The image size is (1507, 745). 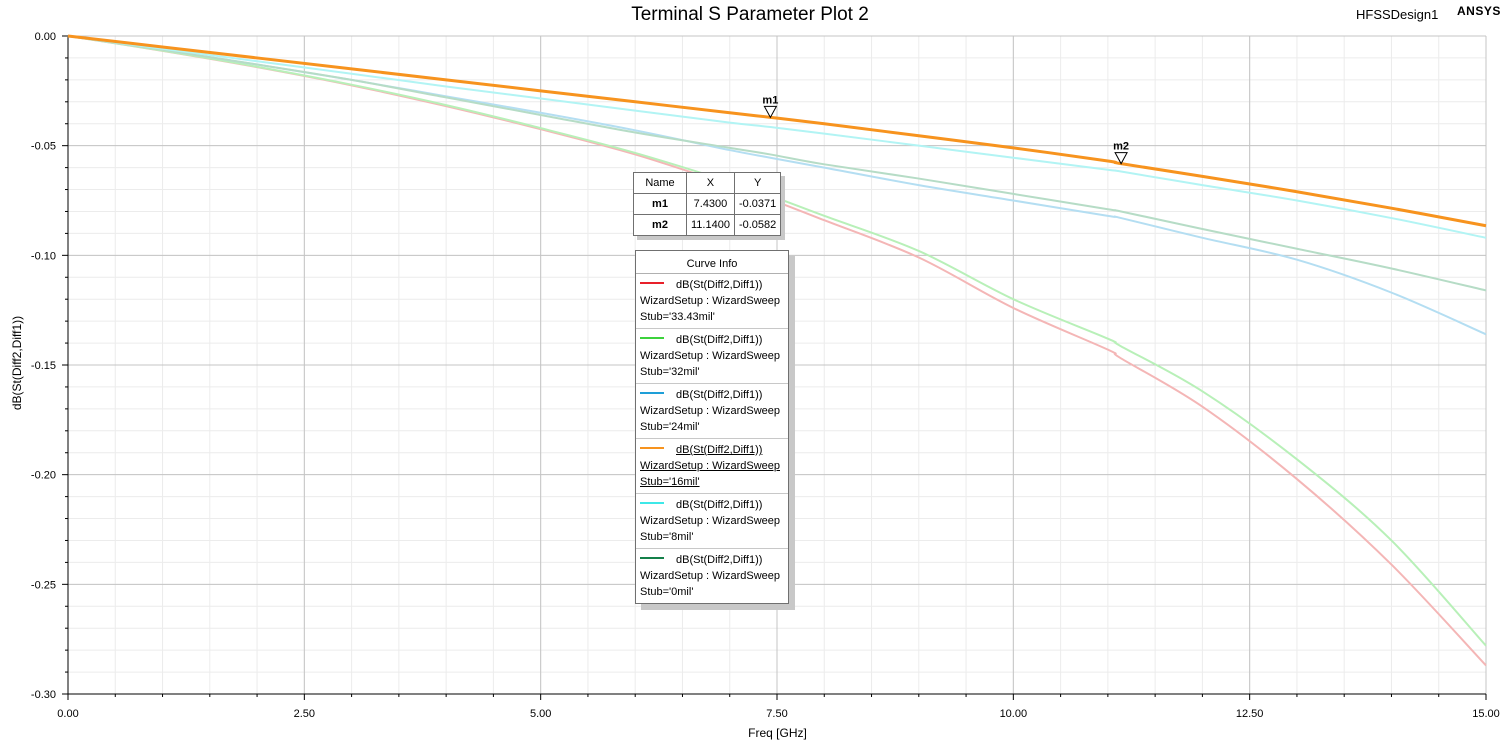 What do you see at coordinates (660, 183) in the screenshot?
I see `marker-col-name: Name` at bounding box center [660, 183].